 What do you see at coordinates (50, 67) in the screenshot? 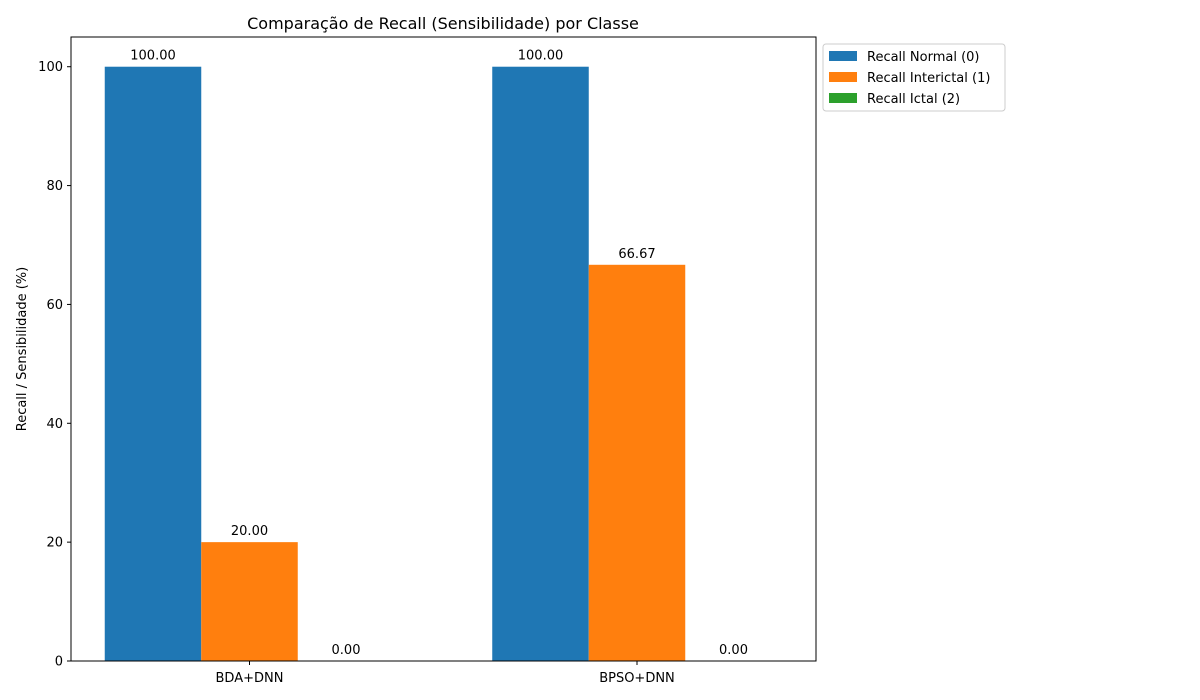
I see `y-tick-label: 100` at bounding box center [50, 67].